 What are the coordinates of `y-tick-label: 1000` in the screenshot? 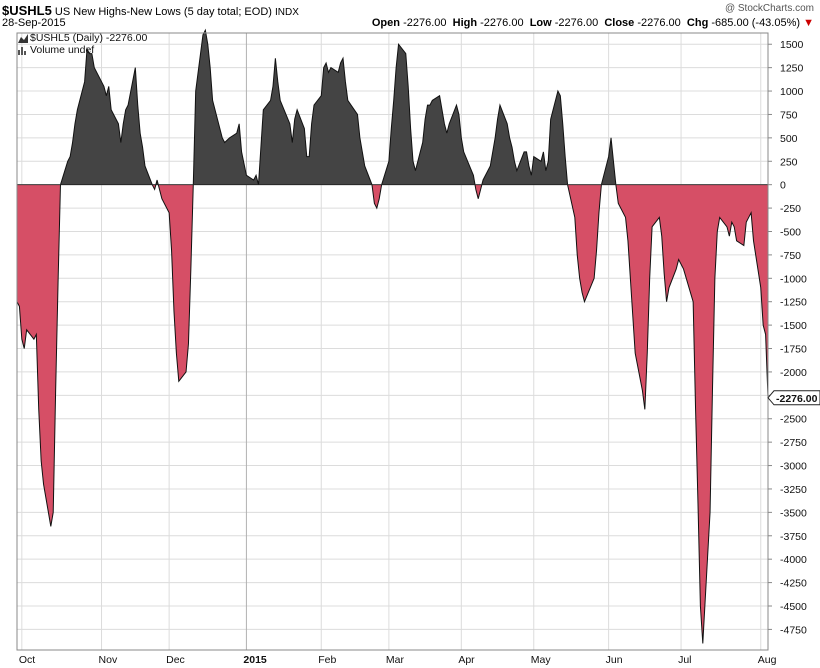 It's located at (792, 92).